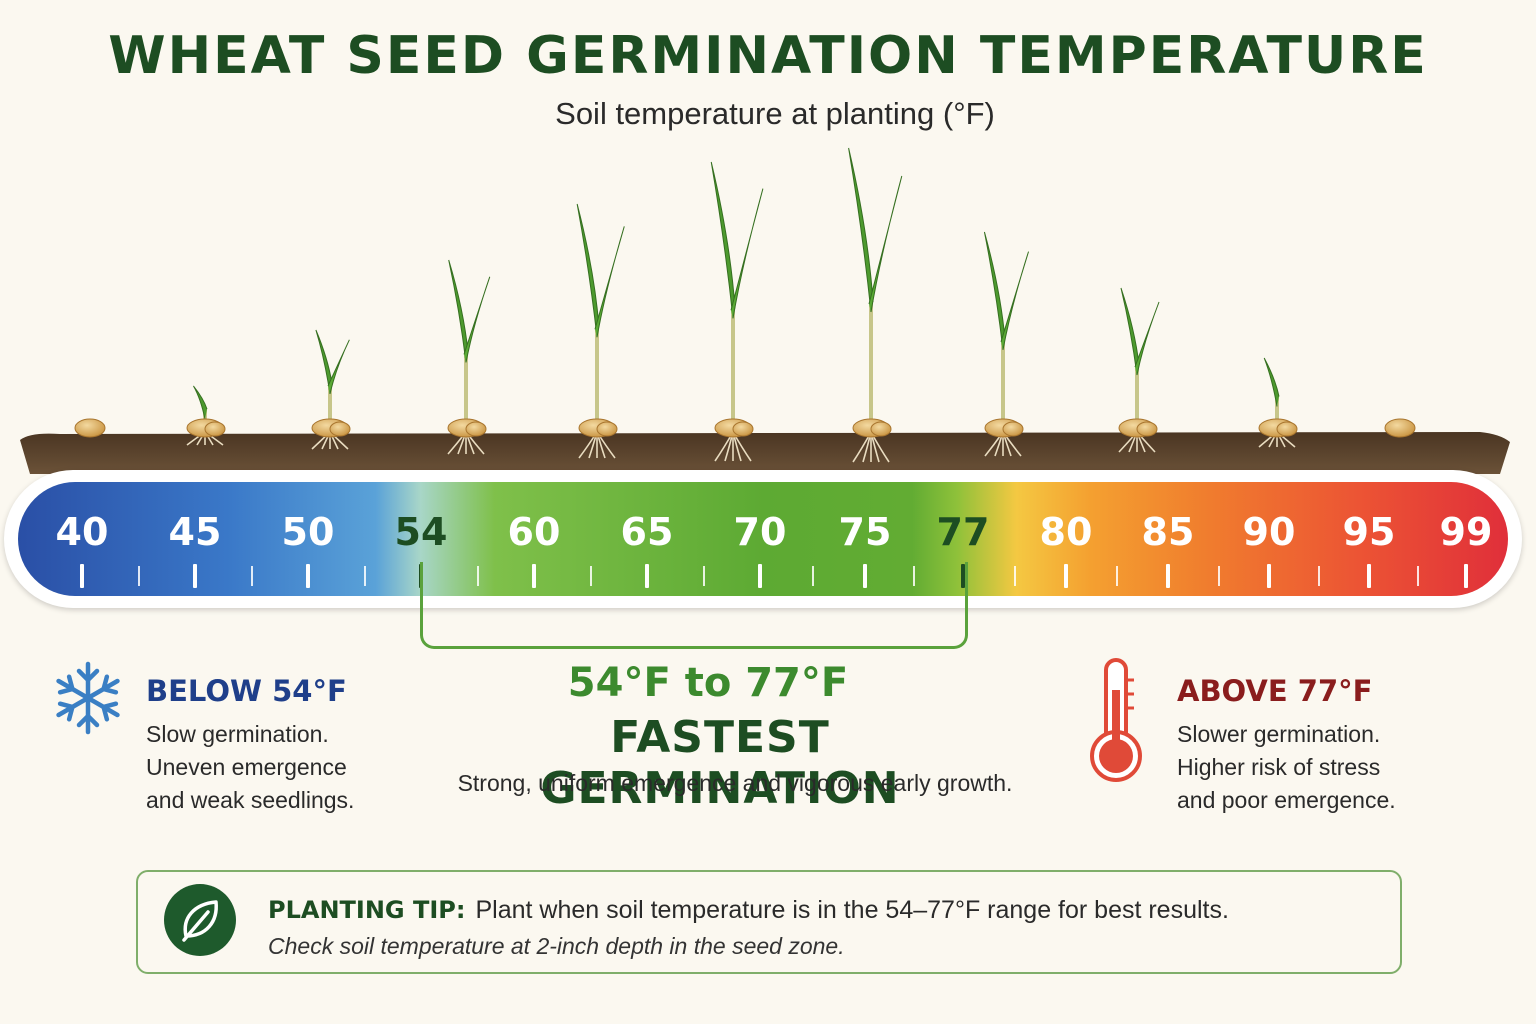 The width and height of the screenshot is (1536, 1024). Describe the element at coordinates (246, 691) in the screenshot. I see `below-title: BELOW 54°F` at that location.